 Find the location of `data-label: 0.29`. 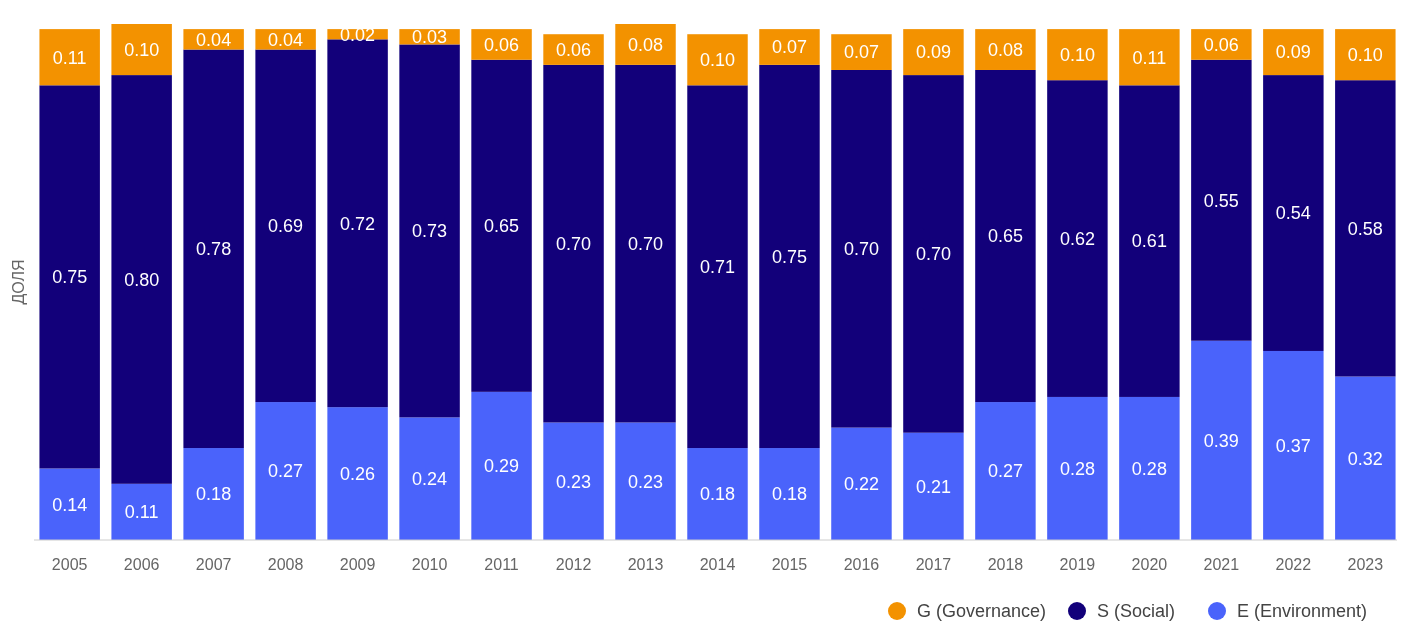

data-label: 0.29 is located at coordinates (502, 466).